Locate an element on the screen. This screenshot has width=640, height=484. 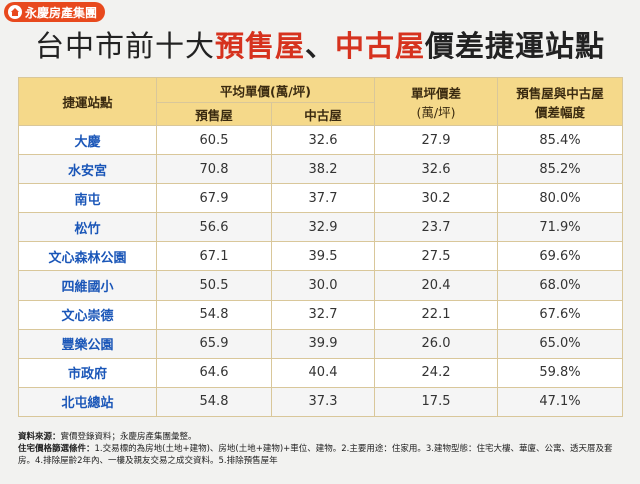
source-text: 實價登錄資料；永慶房產集團彙整。 is located at coordinates (128, 437).